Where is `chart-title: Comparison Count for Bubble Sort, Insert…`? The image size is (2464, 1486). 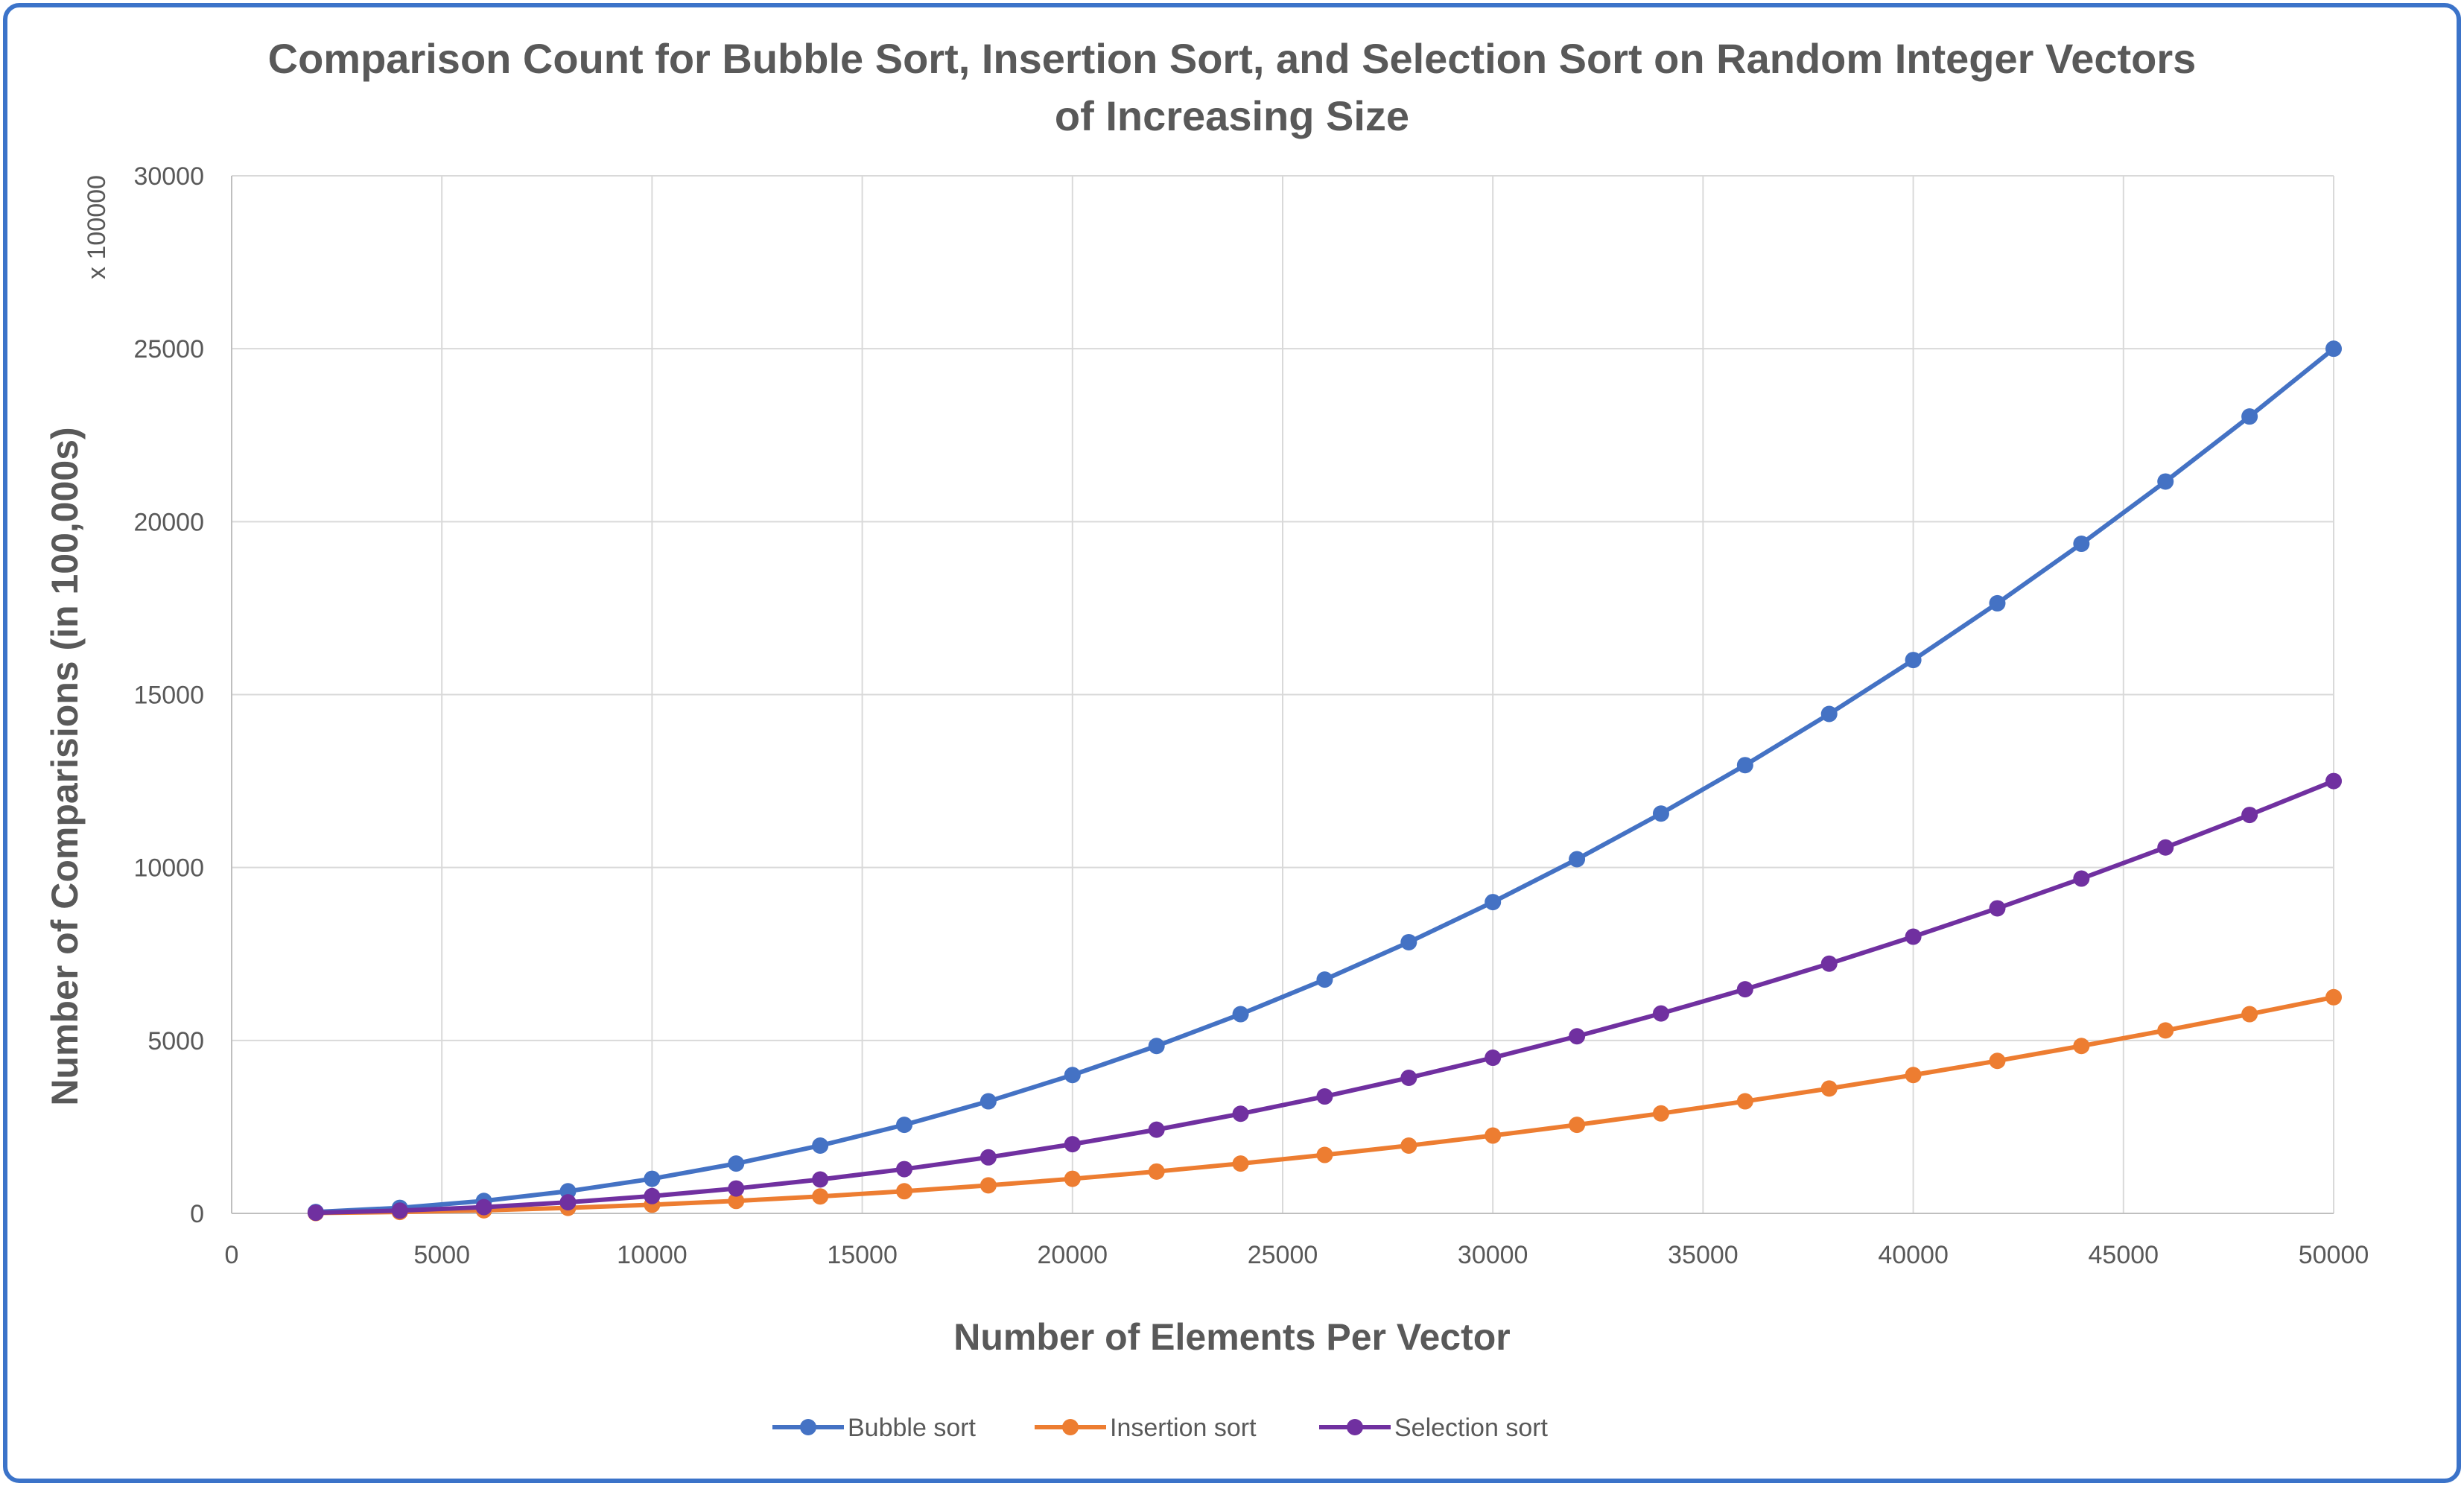 chart-title: Comparison Count for Bubble Sort, Insert… is located at coordinates (1232, 87).